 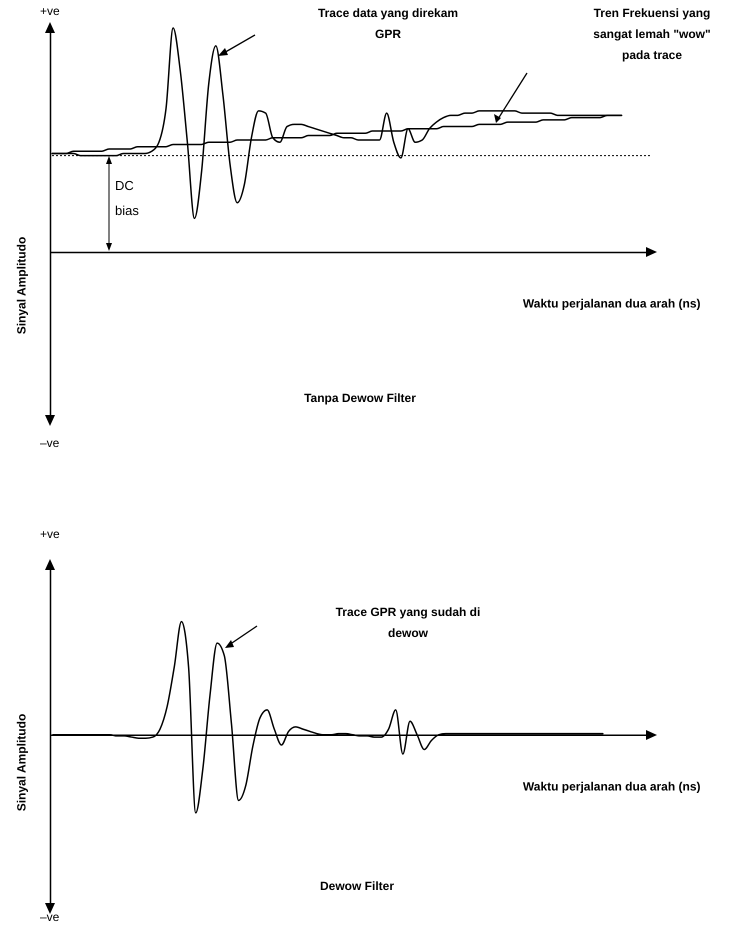 I want to click on annotation: Tren Frekuensi yang sangat lemah "wow" pada trace, so click(x=652, y=34).